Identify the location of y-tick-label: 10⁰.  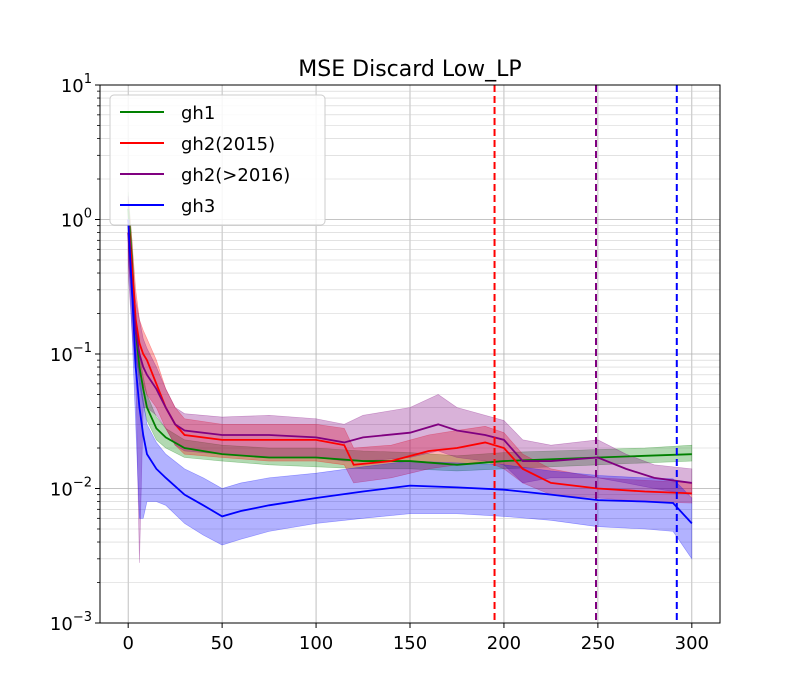
(76, 219).